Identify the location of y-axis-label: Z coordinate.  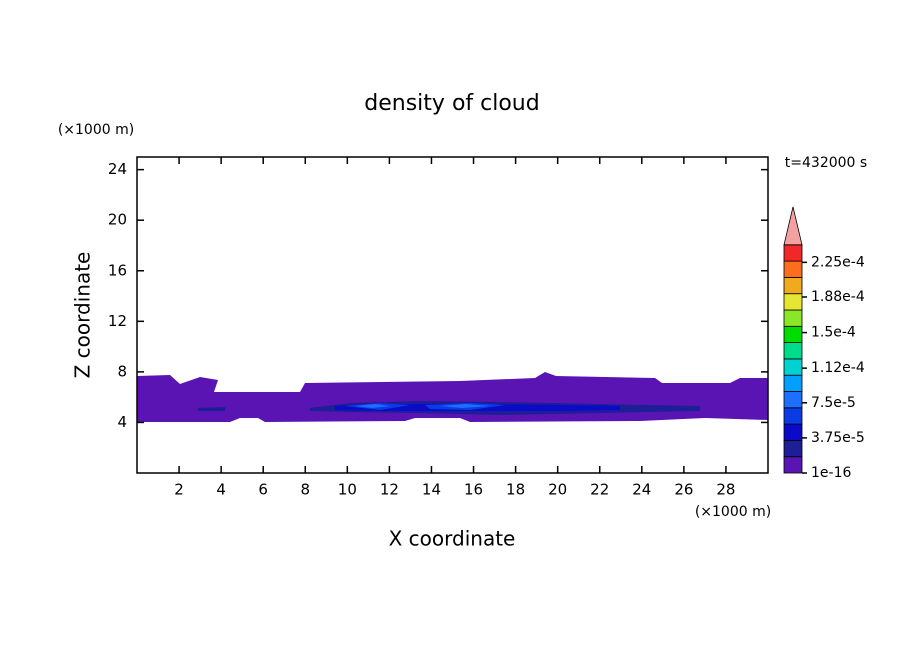
(83, 315).